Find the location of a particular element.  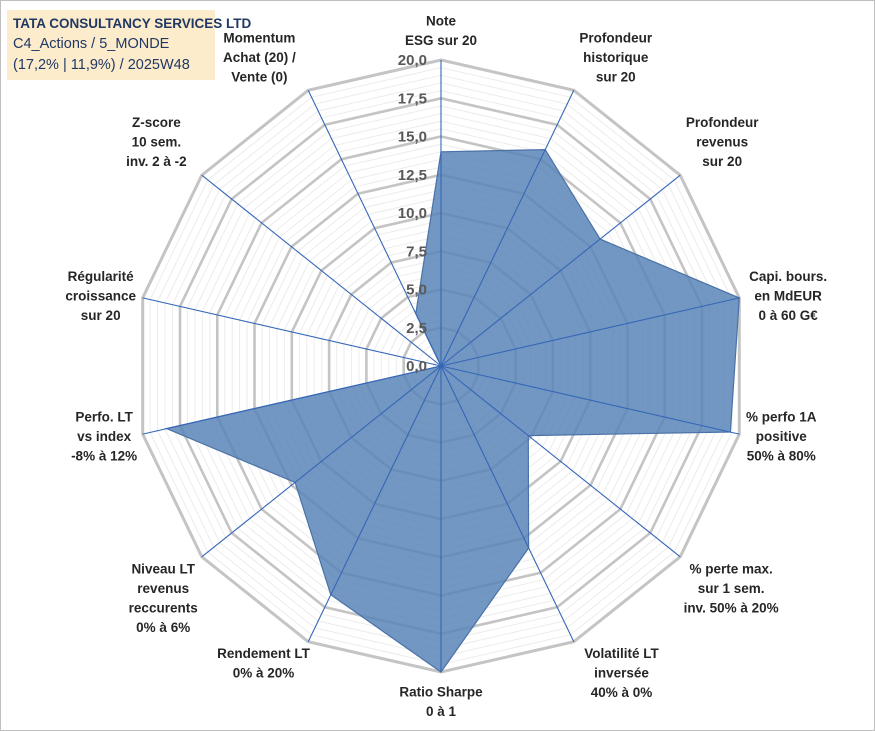

axis-category-label: % perte max. is located at coordinates (730, 568).